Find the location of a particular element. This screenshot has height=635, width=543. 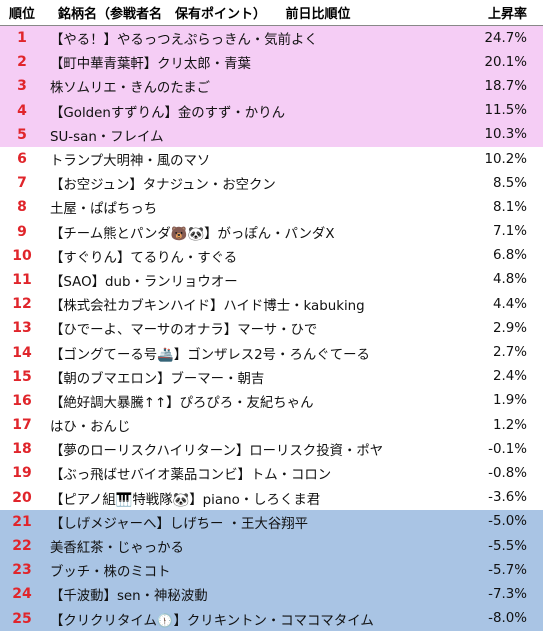

table-row: 23 ブッチ・株のミコト -5.7% is located at coordinates (271, 570).